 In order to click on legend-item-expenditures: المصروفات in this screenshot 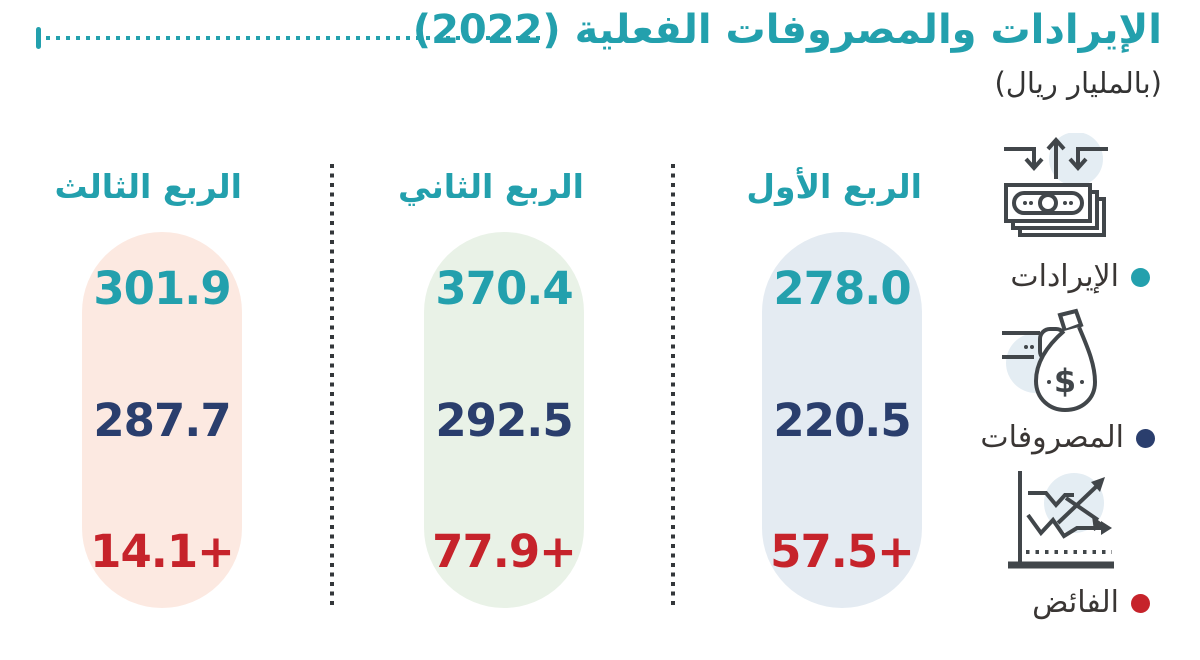, I will do `click(1067, 438)`.